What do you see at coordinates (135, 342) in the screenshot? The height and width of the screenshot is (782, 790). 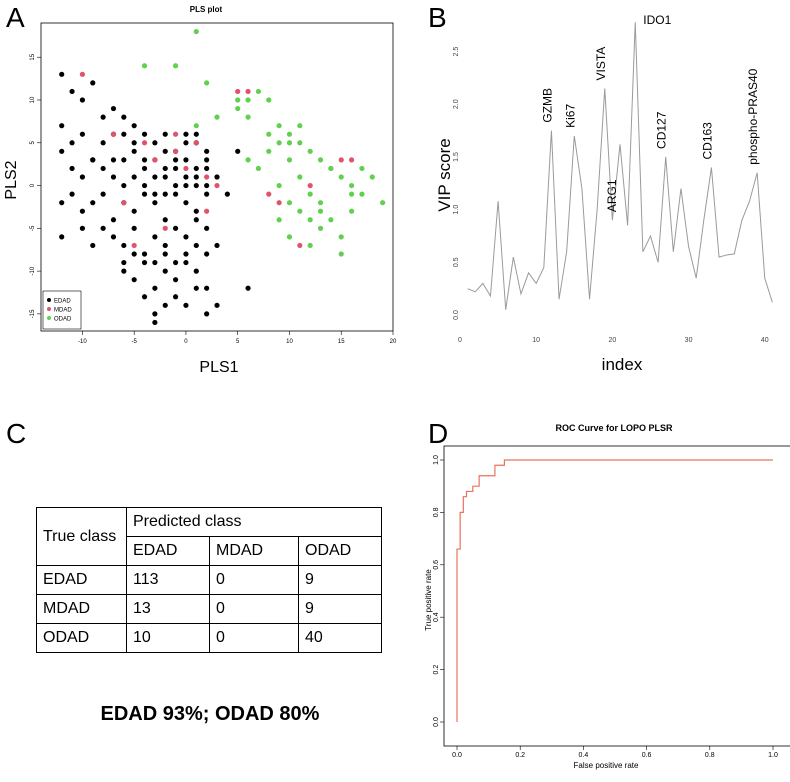 I see `pls-x-tick-label: -5` at bounding box center [135, 342].